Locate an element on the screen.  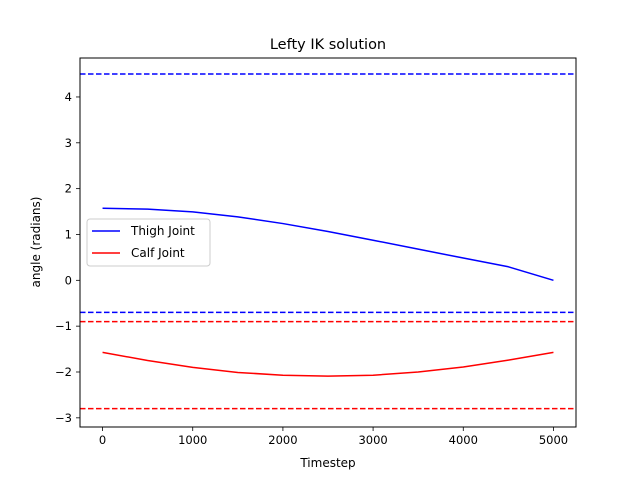
y-tick-label: −3 is located at coordinates (63, 418).